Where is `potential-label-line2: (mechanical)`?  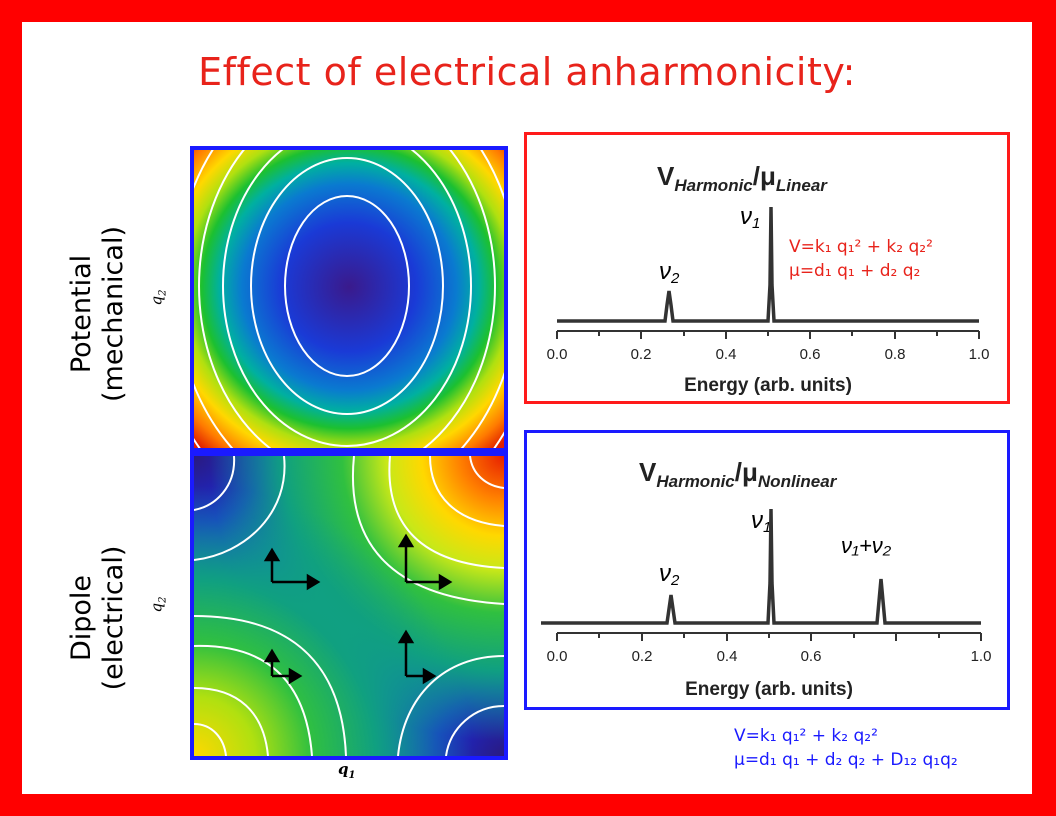
potential-label-line2: (mechanical) is located at coordinates (113, 314).